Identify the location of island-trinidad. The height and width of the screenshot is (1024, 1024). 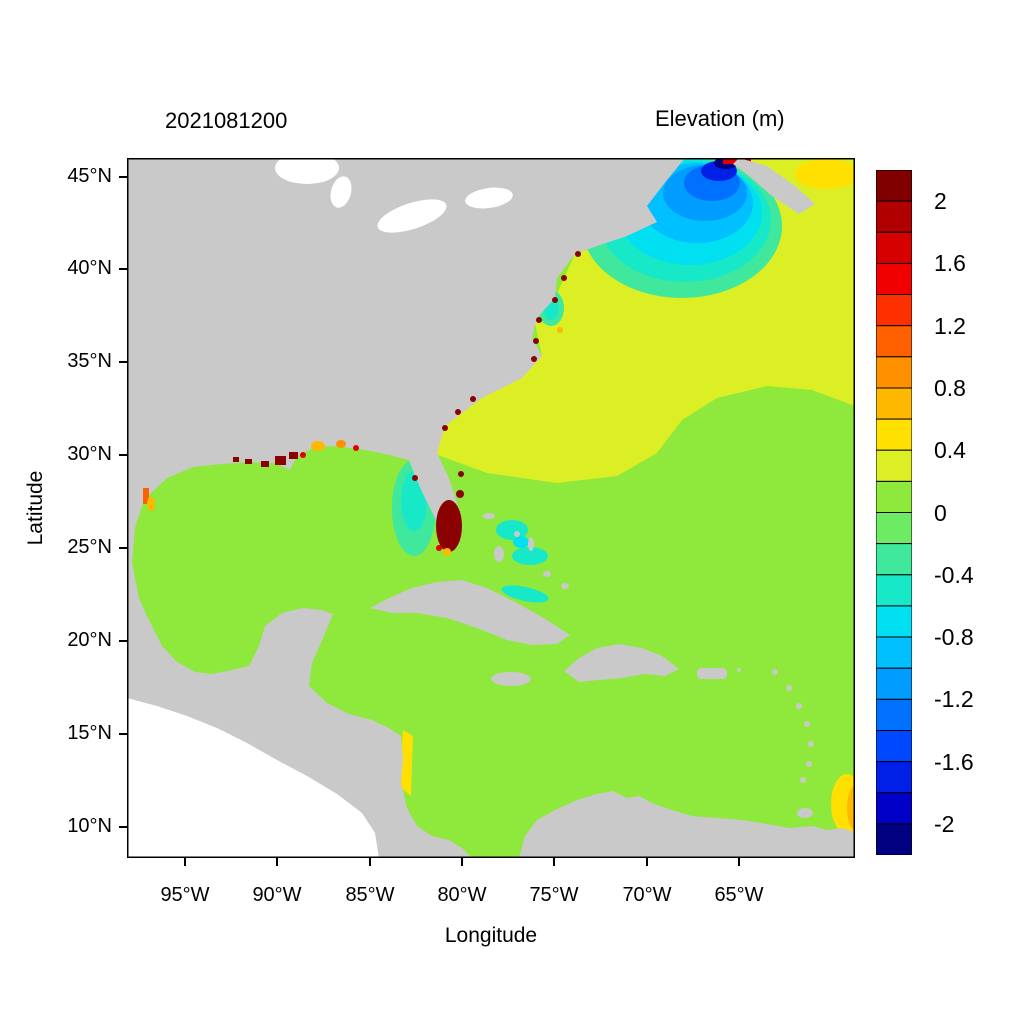
(805, 813).